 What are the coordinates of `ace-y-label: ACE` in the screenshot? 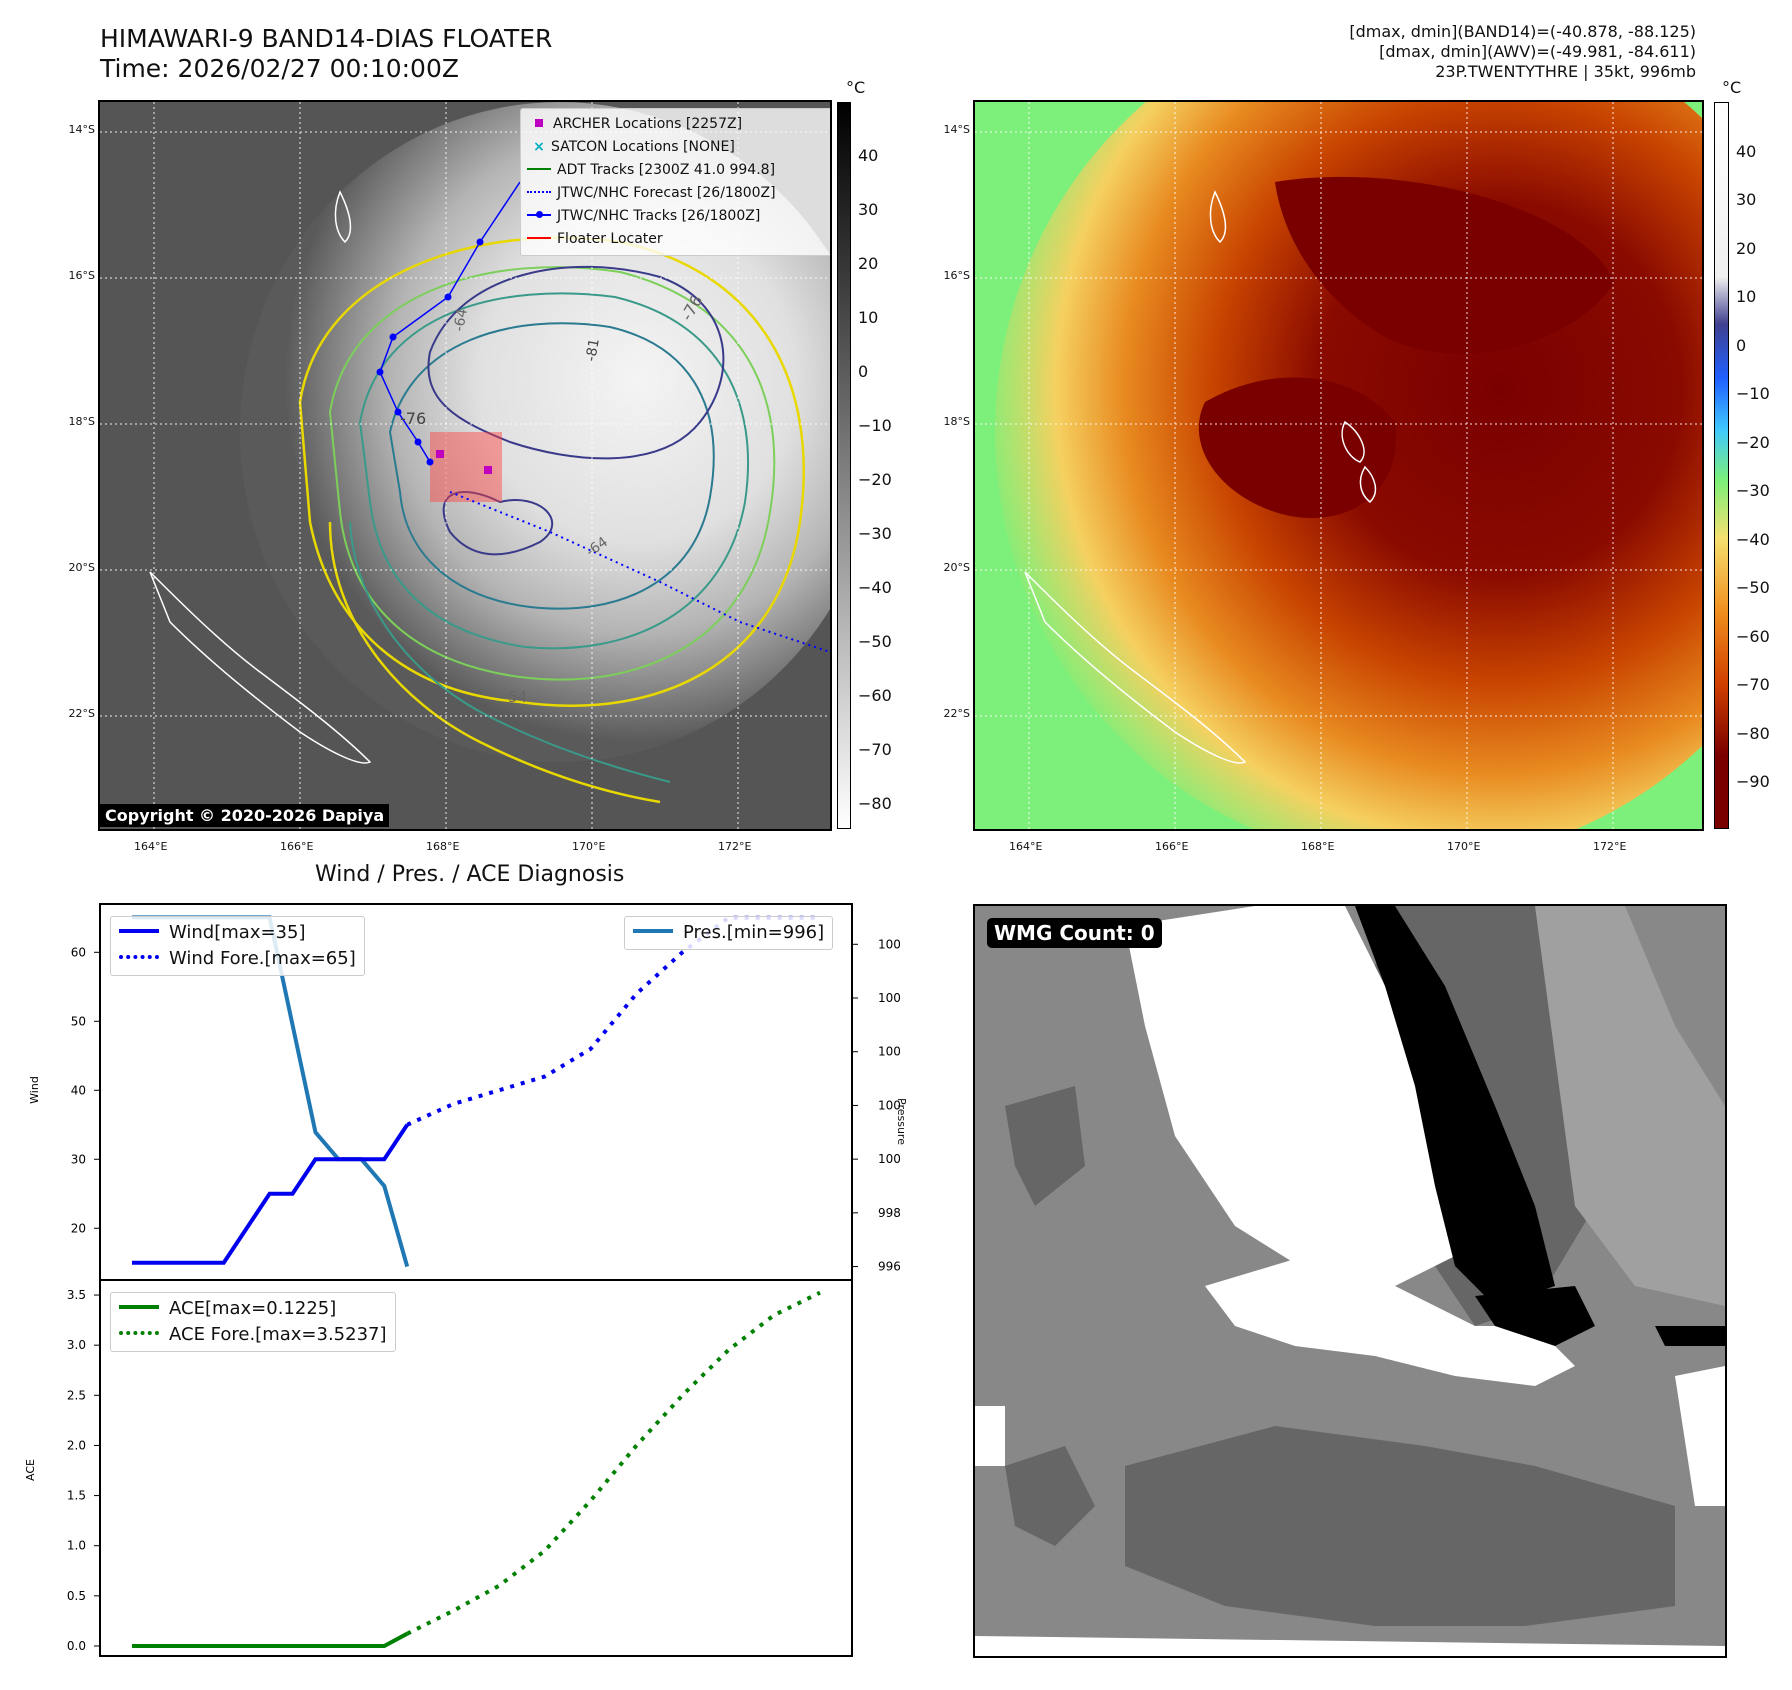 It's located at (30, 1470).